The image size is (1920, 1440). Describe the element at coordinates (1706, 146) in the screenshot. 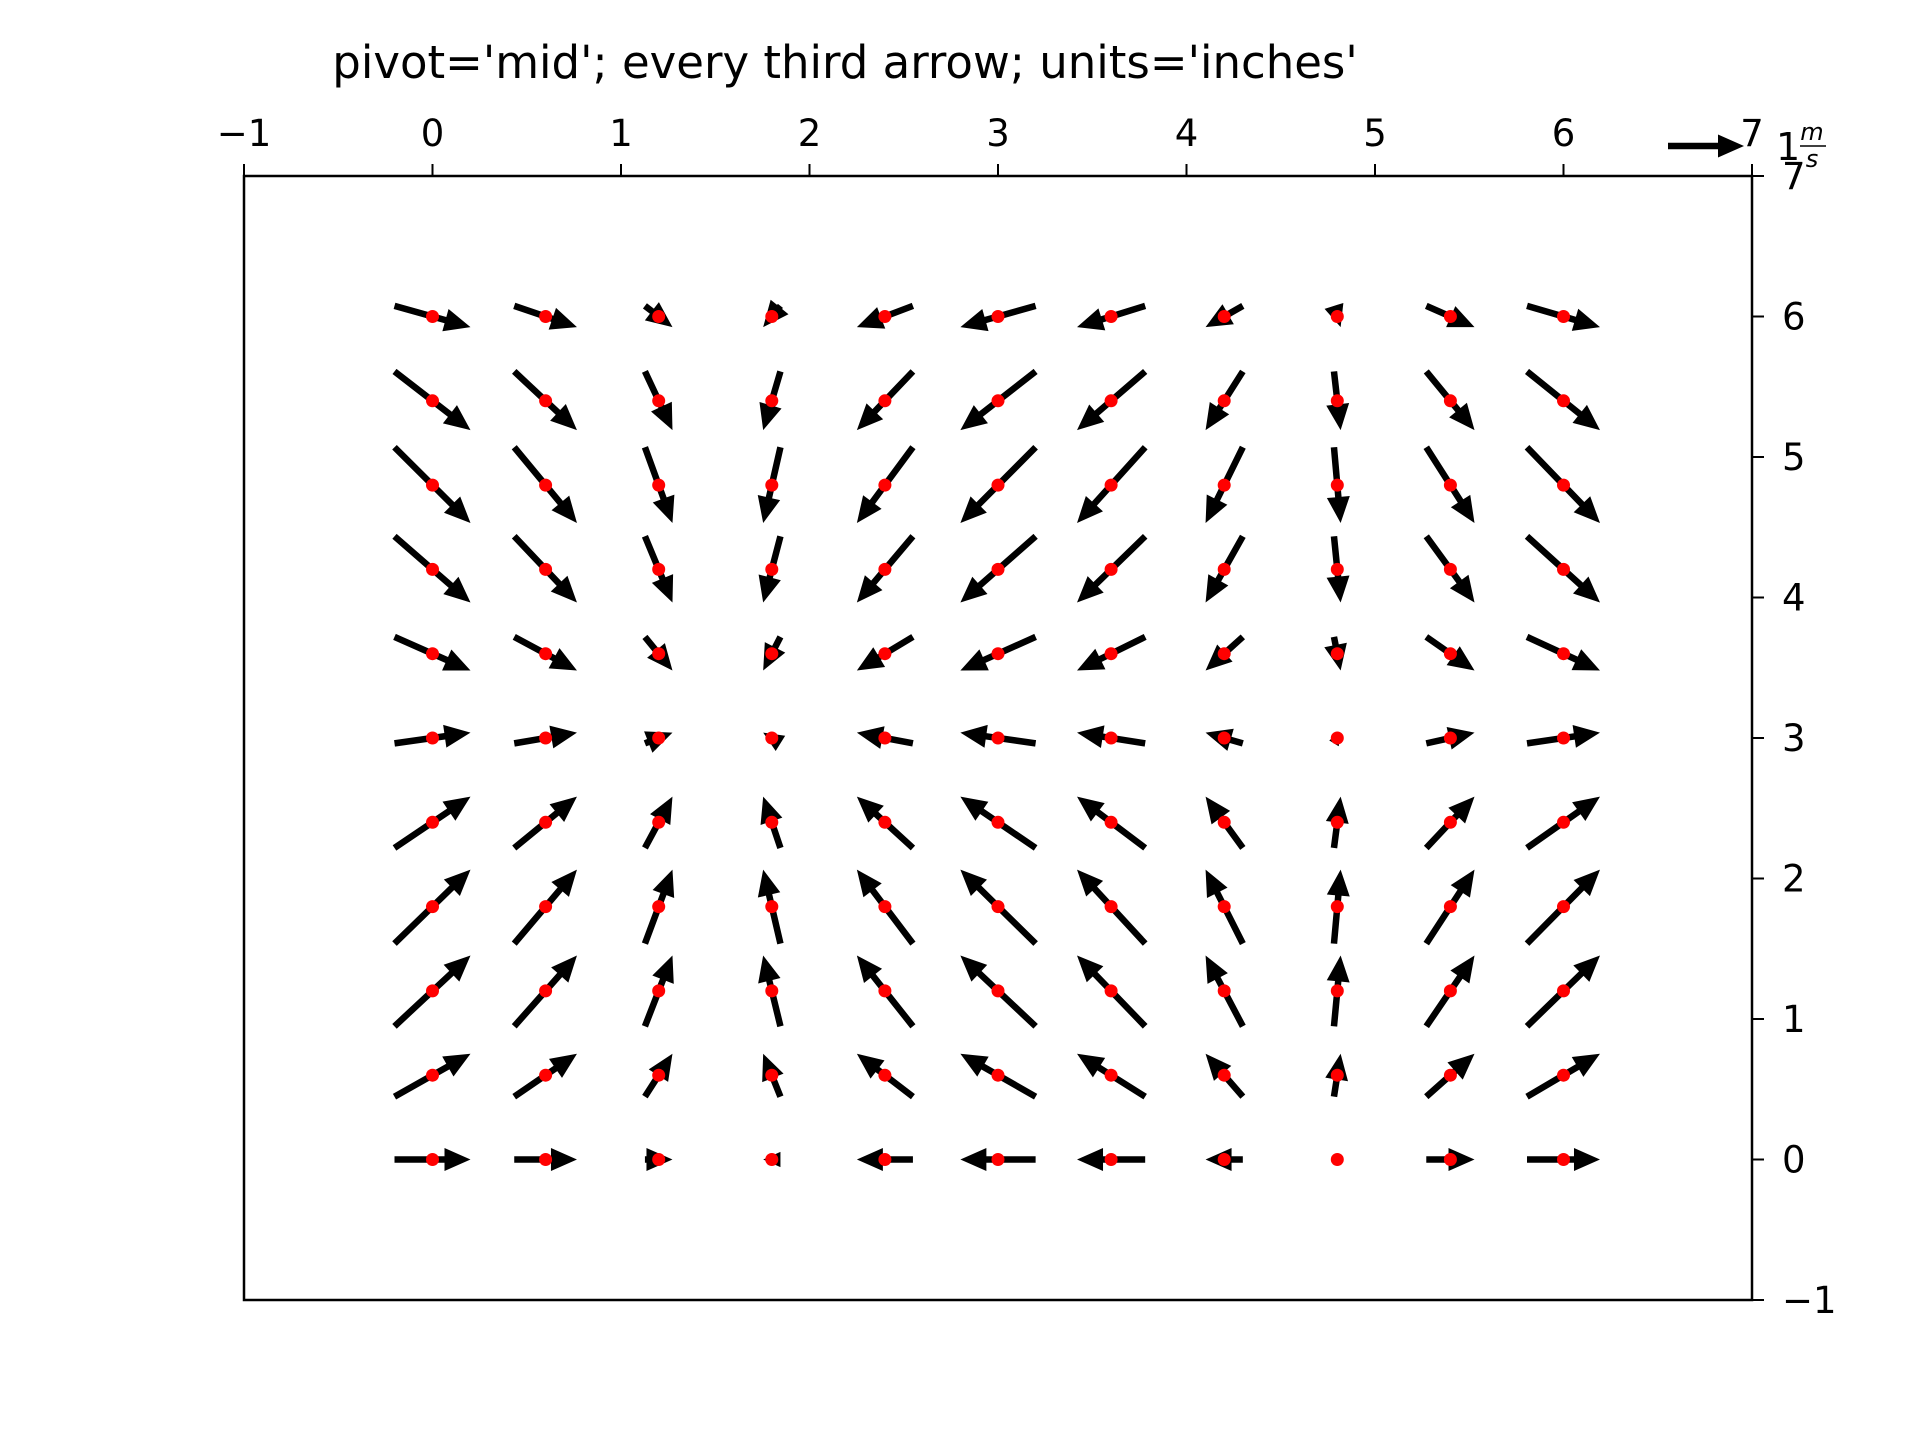

I see `quiver-key-arrow` at that location.